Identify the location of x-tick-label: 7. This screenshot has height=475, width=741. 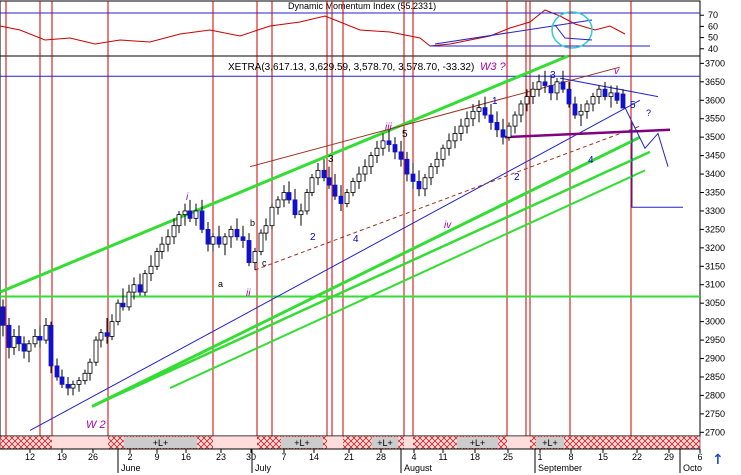
(283, 457).